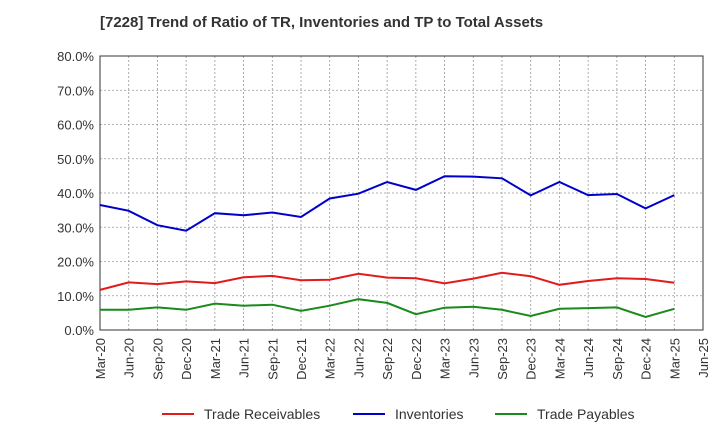  What do you see at coordinates (531, 359) in the screenshot?
I see `x-tick-label: Dec-23` at bounding box center [531, 359].